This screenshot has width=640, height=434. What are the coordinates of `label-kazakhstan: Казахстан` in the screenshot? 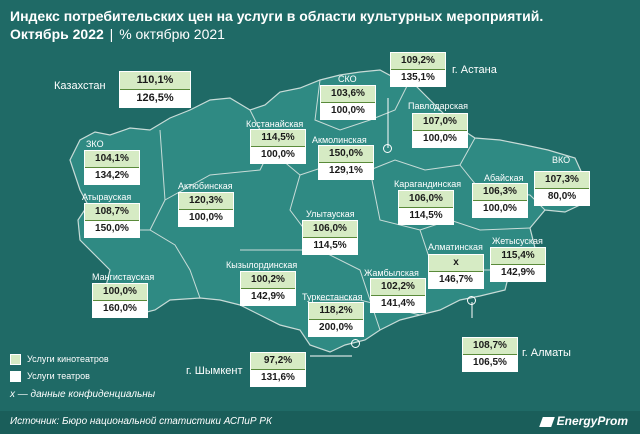 It's located at (80, 86).